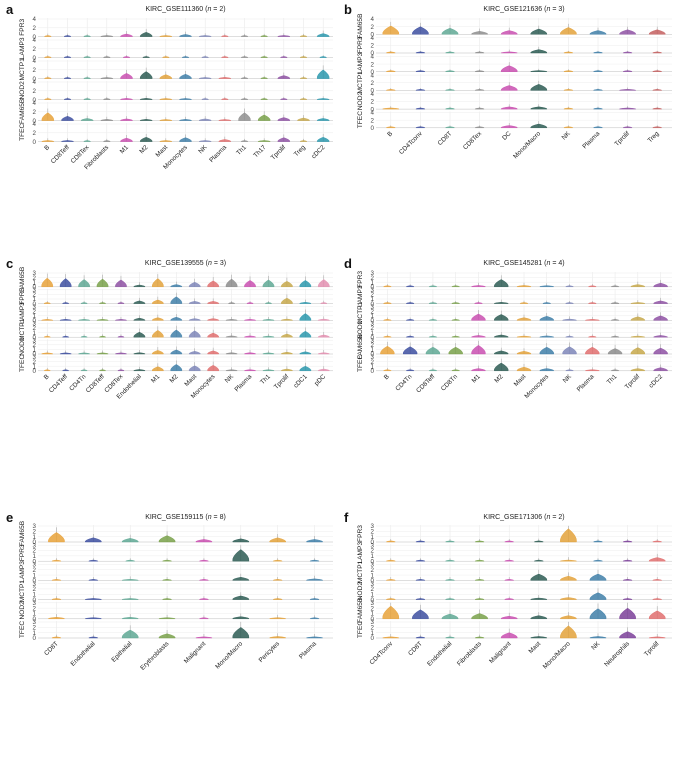  I want to click on title-n-value: = 2), so click(557, 517).